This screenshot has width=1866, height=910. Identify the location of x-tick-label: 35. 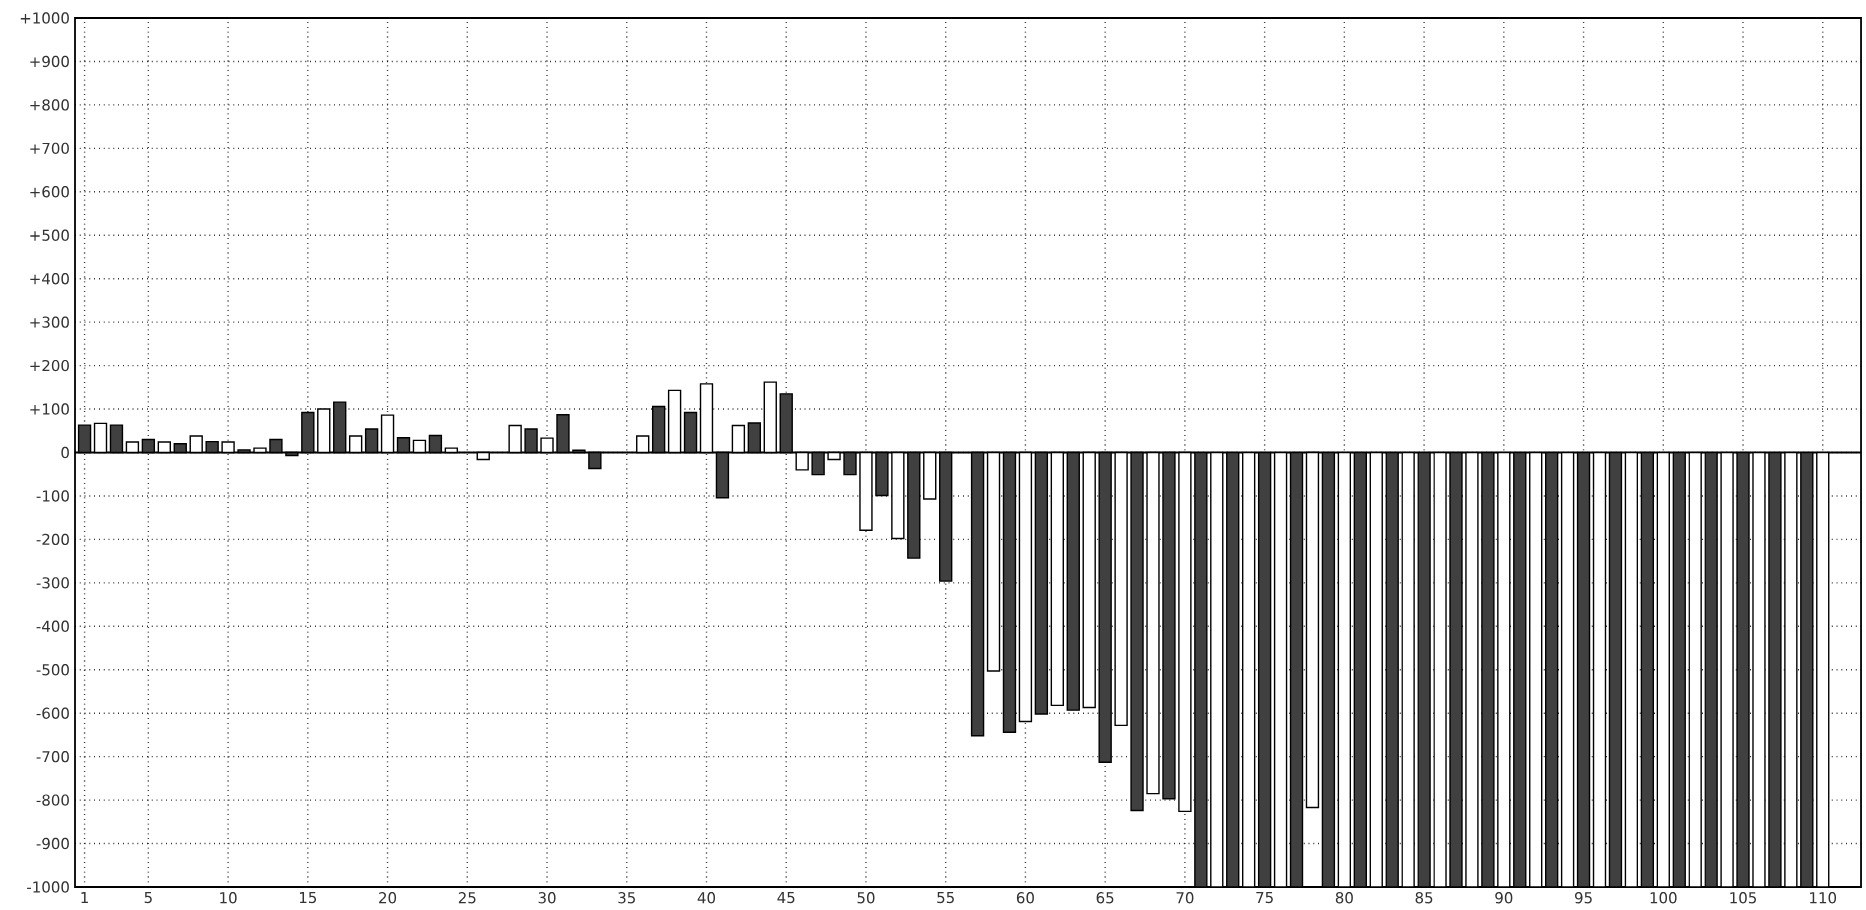
(626, 898).